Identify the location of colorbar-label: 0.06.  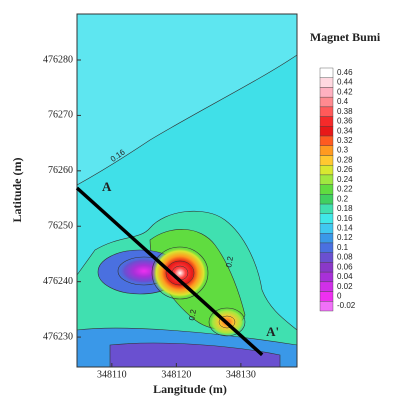
(345, 266).